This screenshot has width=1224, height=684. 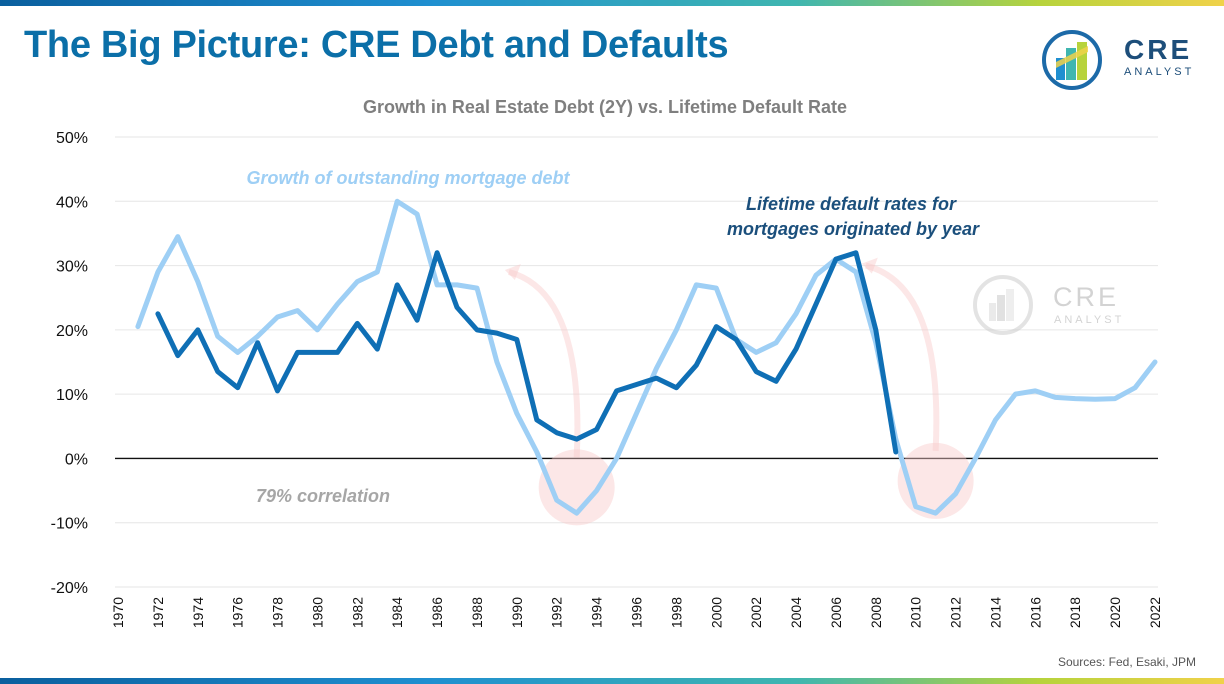 What do you see at coordinates (437, 612) in the screenshot?
I see `x-tick-label: 1986` at bounding box center [437, 612].